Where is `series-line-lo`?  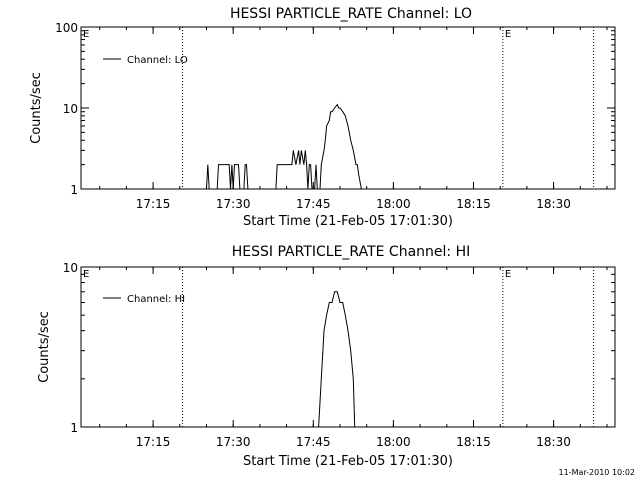
series-line-lo is located at coordinates (289, 146).